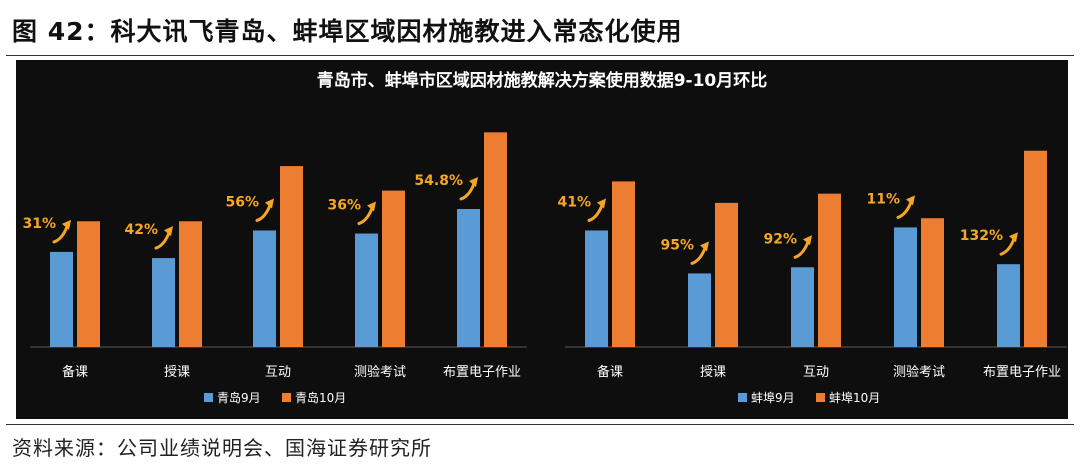 The image size is (1080, 471). What do you see at coordinates (222, 448) in the screenshot?
I see `source-note: 资料来源：公司业绩说明会、国海证券研究所` at bounding box center [222, 448].